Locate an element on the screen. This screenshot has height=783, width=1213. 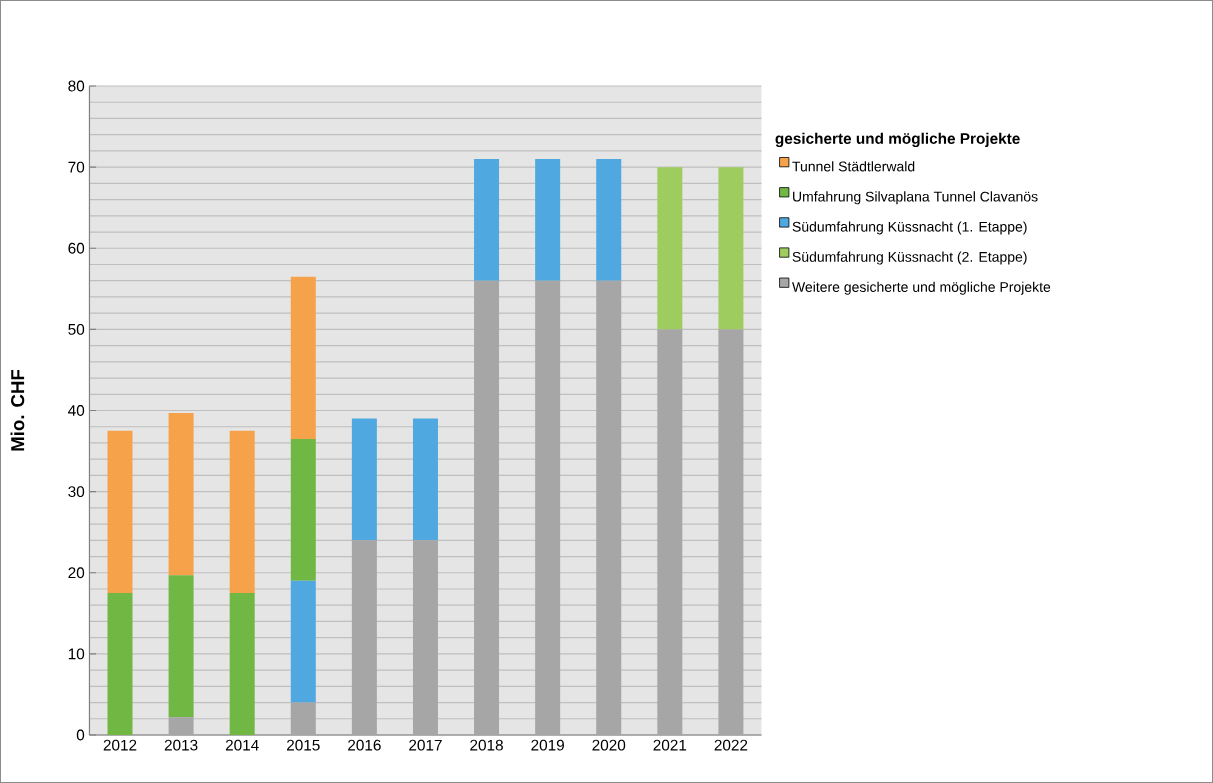
y-tick-label: 20 is located at coordinates (76, 573).